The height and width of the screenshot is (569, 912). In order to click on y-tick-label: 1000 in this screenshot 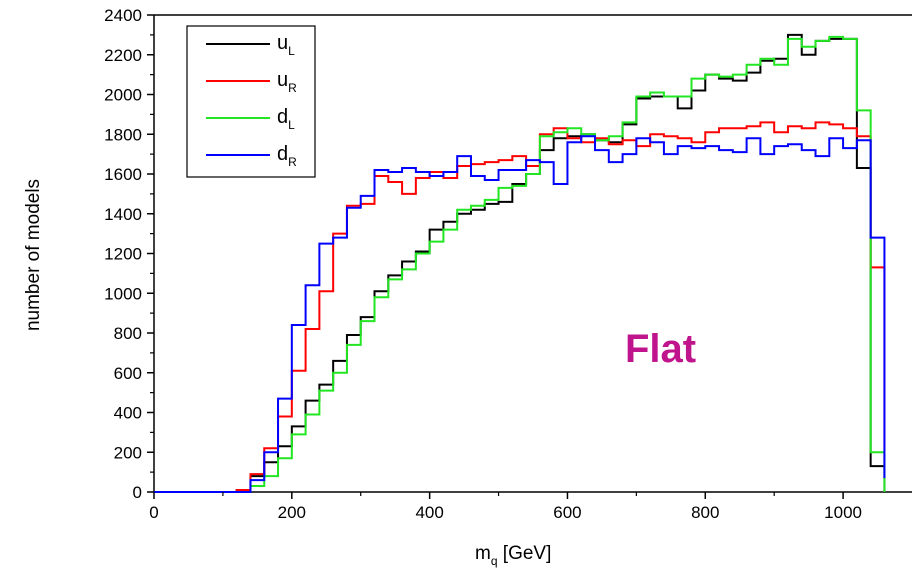, I will do `click(123, 293)`.